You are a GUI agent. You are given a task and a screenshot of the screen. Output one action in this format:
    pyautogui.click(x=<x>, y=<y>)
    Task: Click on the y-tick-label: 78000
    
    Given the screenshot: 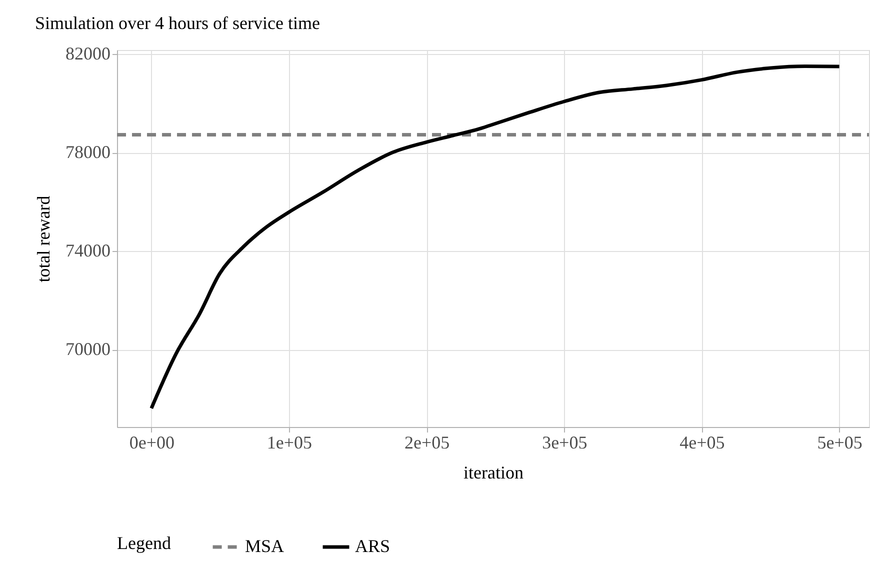 What is the action you would take?
    pyautogui.click(x=88, y=152)
    